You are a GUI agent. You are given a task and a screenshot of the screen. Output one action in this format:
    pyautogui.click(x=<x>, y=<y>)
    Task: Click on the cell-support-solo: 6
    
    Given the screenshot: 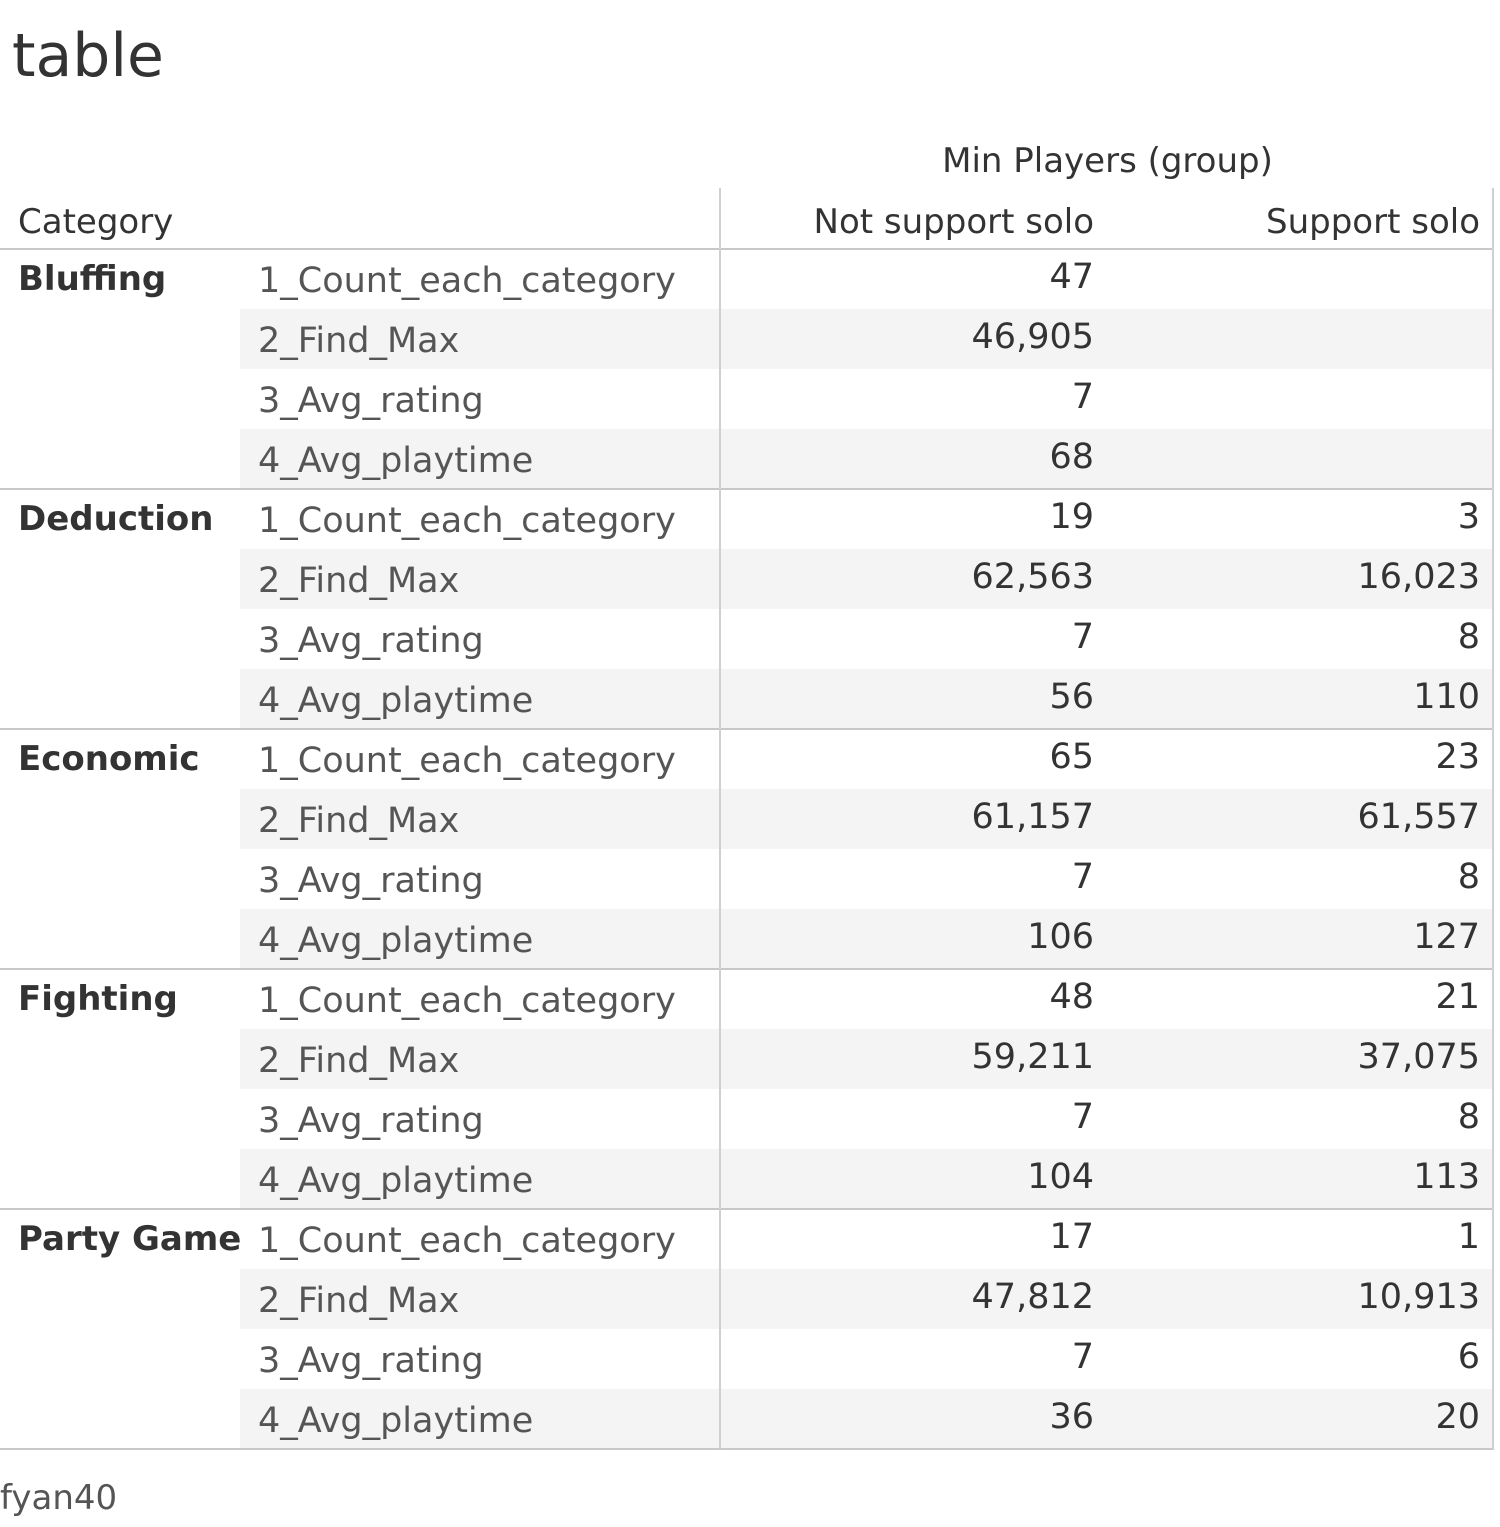 What is the action you would take?
    pyautogui.click(x=1468, y=1357)
    